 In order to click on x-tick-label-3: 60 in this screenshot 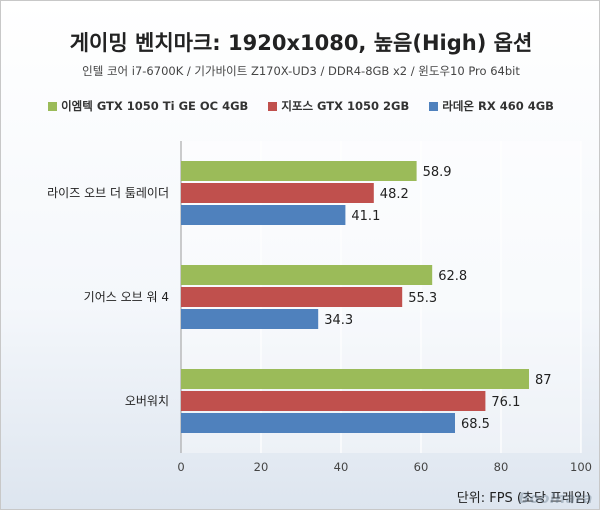, I will do `click(421, 467)`.